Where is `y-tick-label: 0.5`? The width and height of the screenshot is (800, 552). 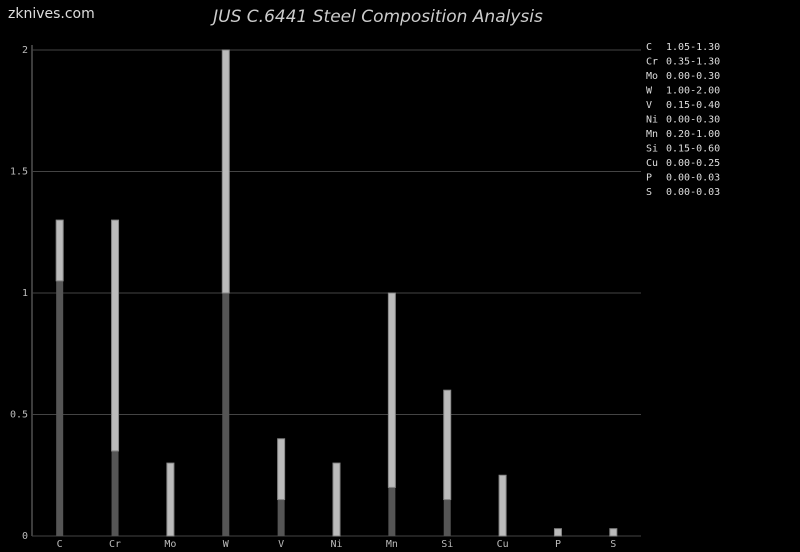 y-tick-label: 0.5 is located at coordinates (19, 415).